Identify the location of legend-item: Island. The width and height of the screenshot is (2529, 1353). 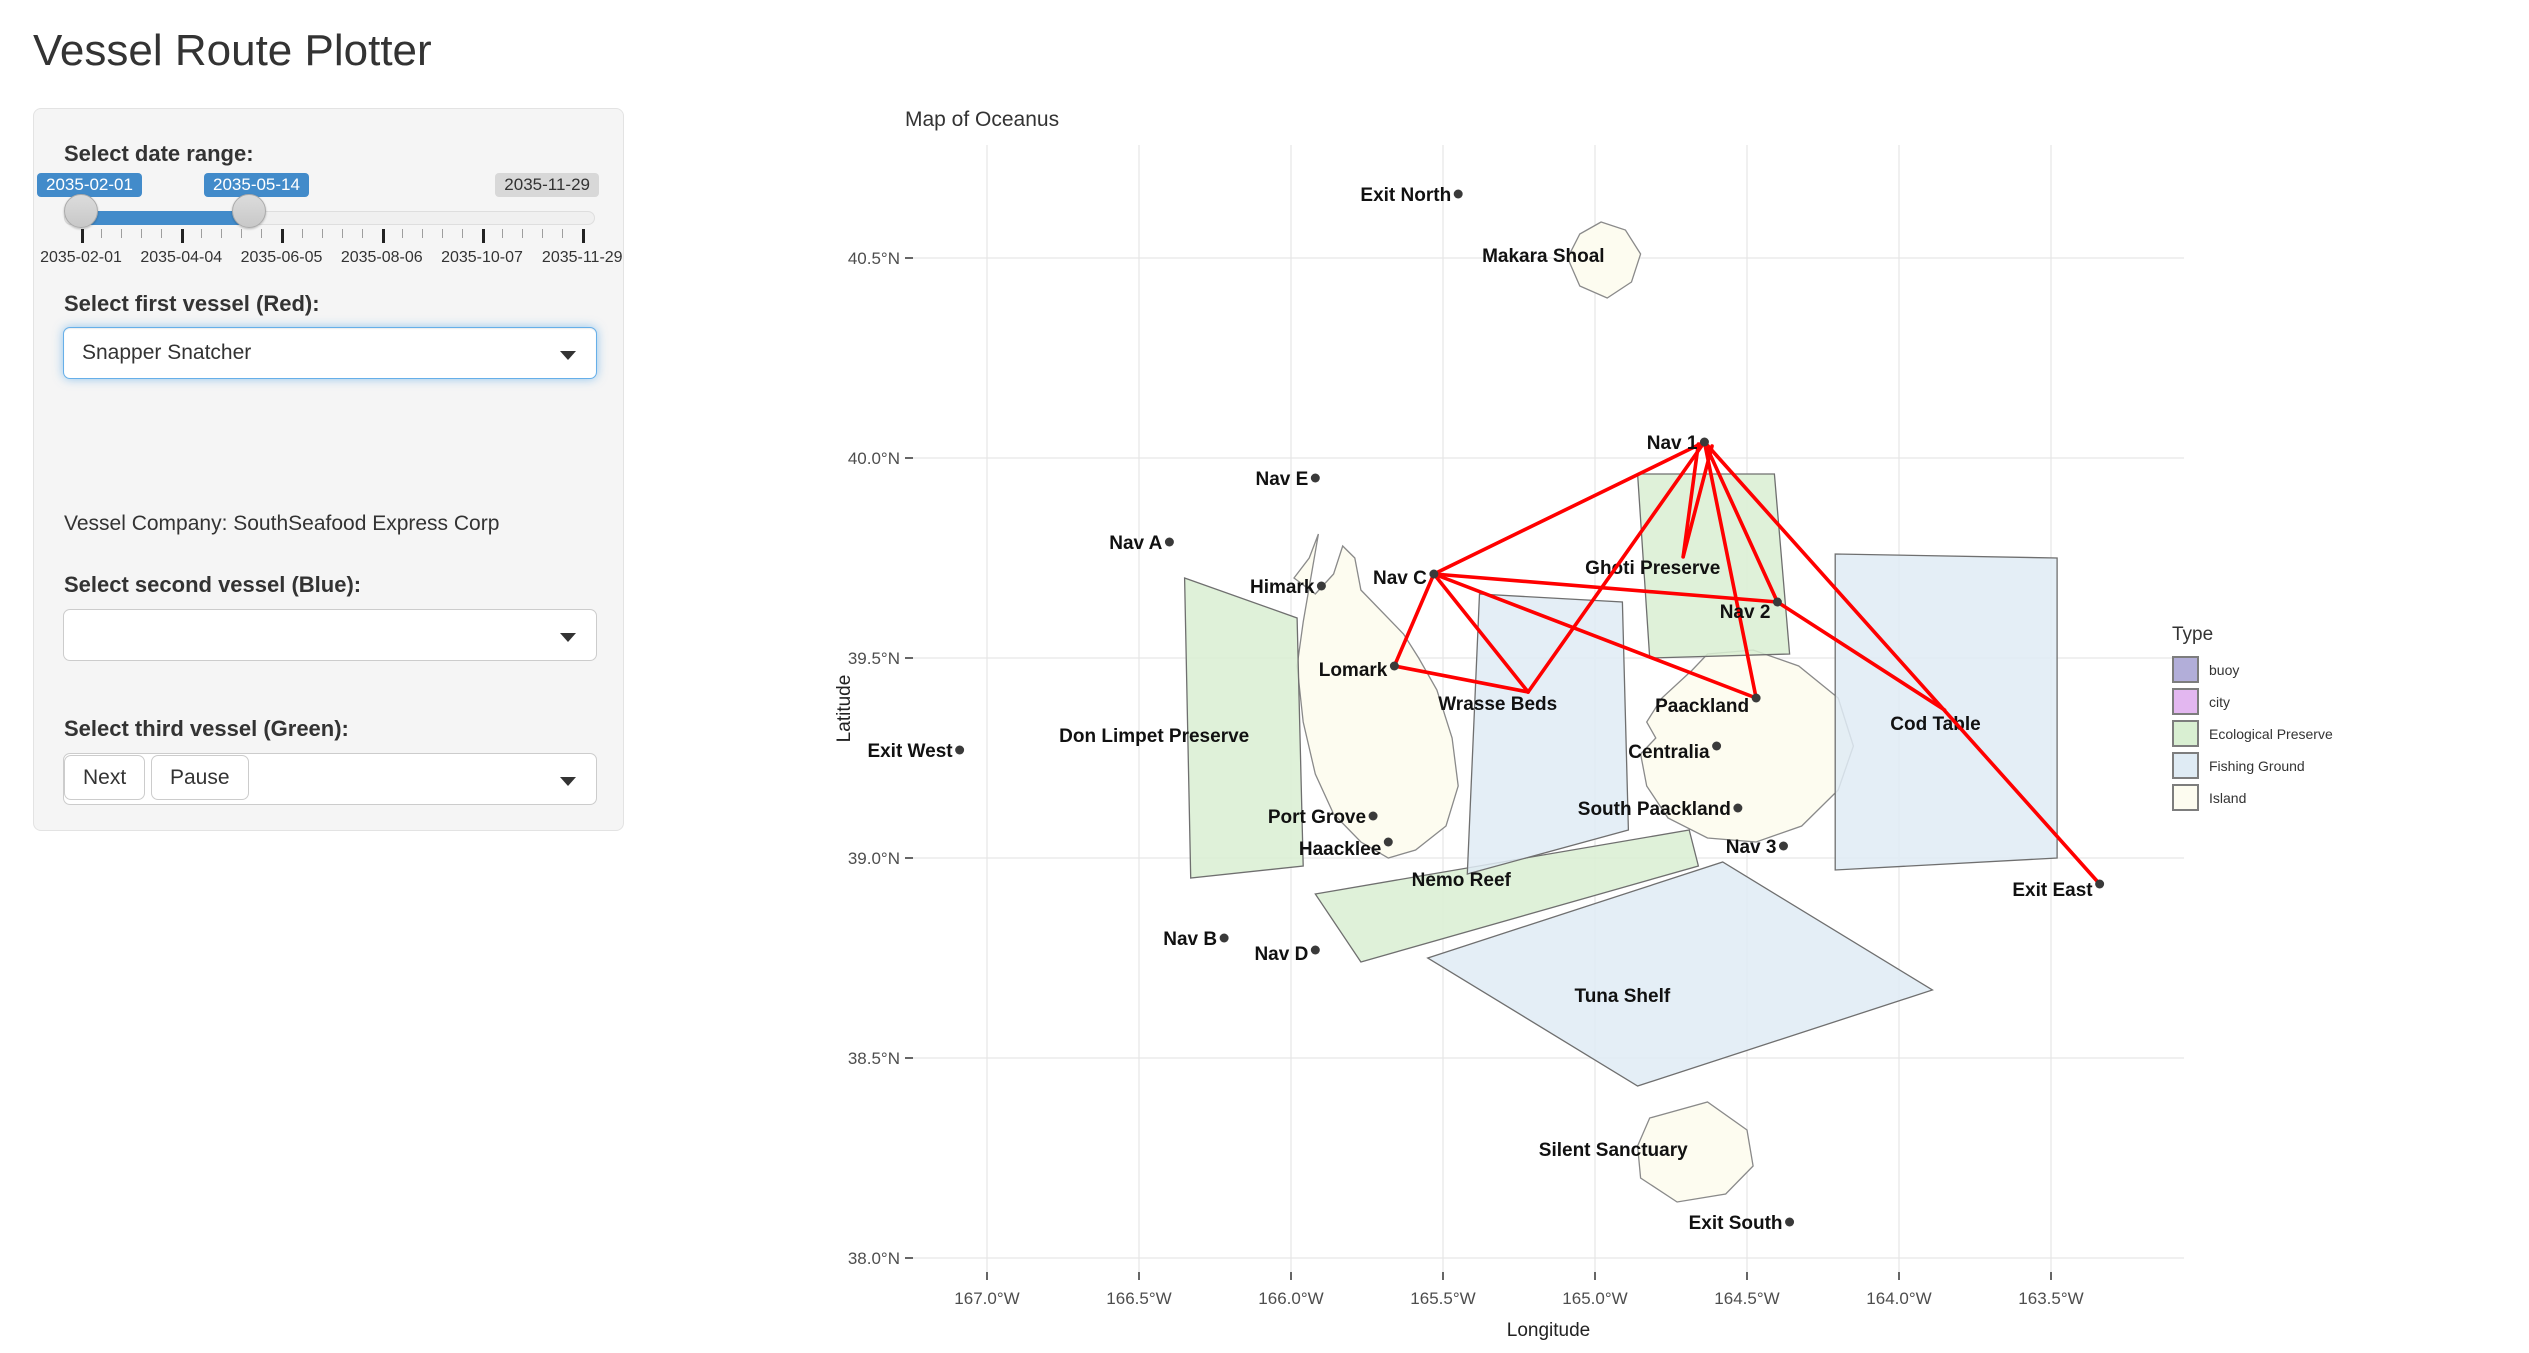
(2252, 797).